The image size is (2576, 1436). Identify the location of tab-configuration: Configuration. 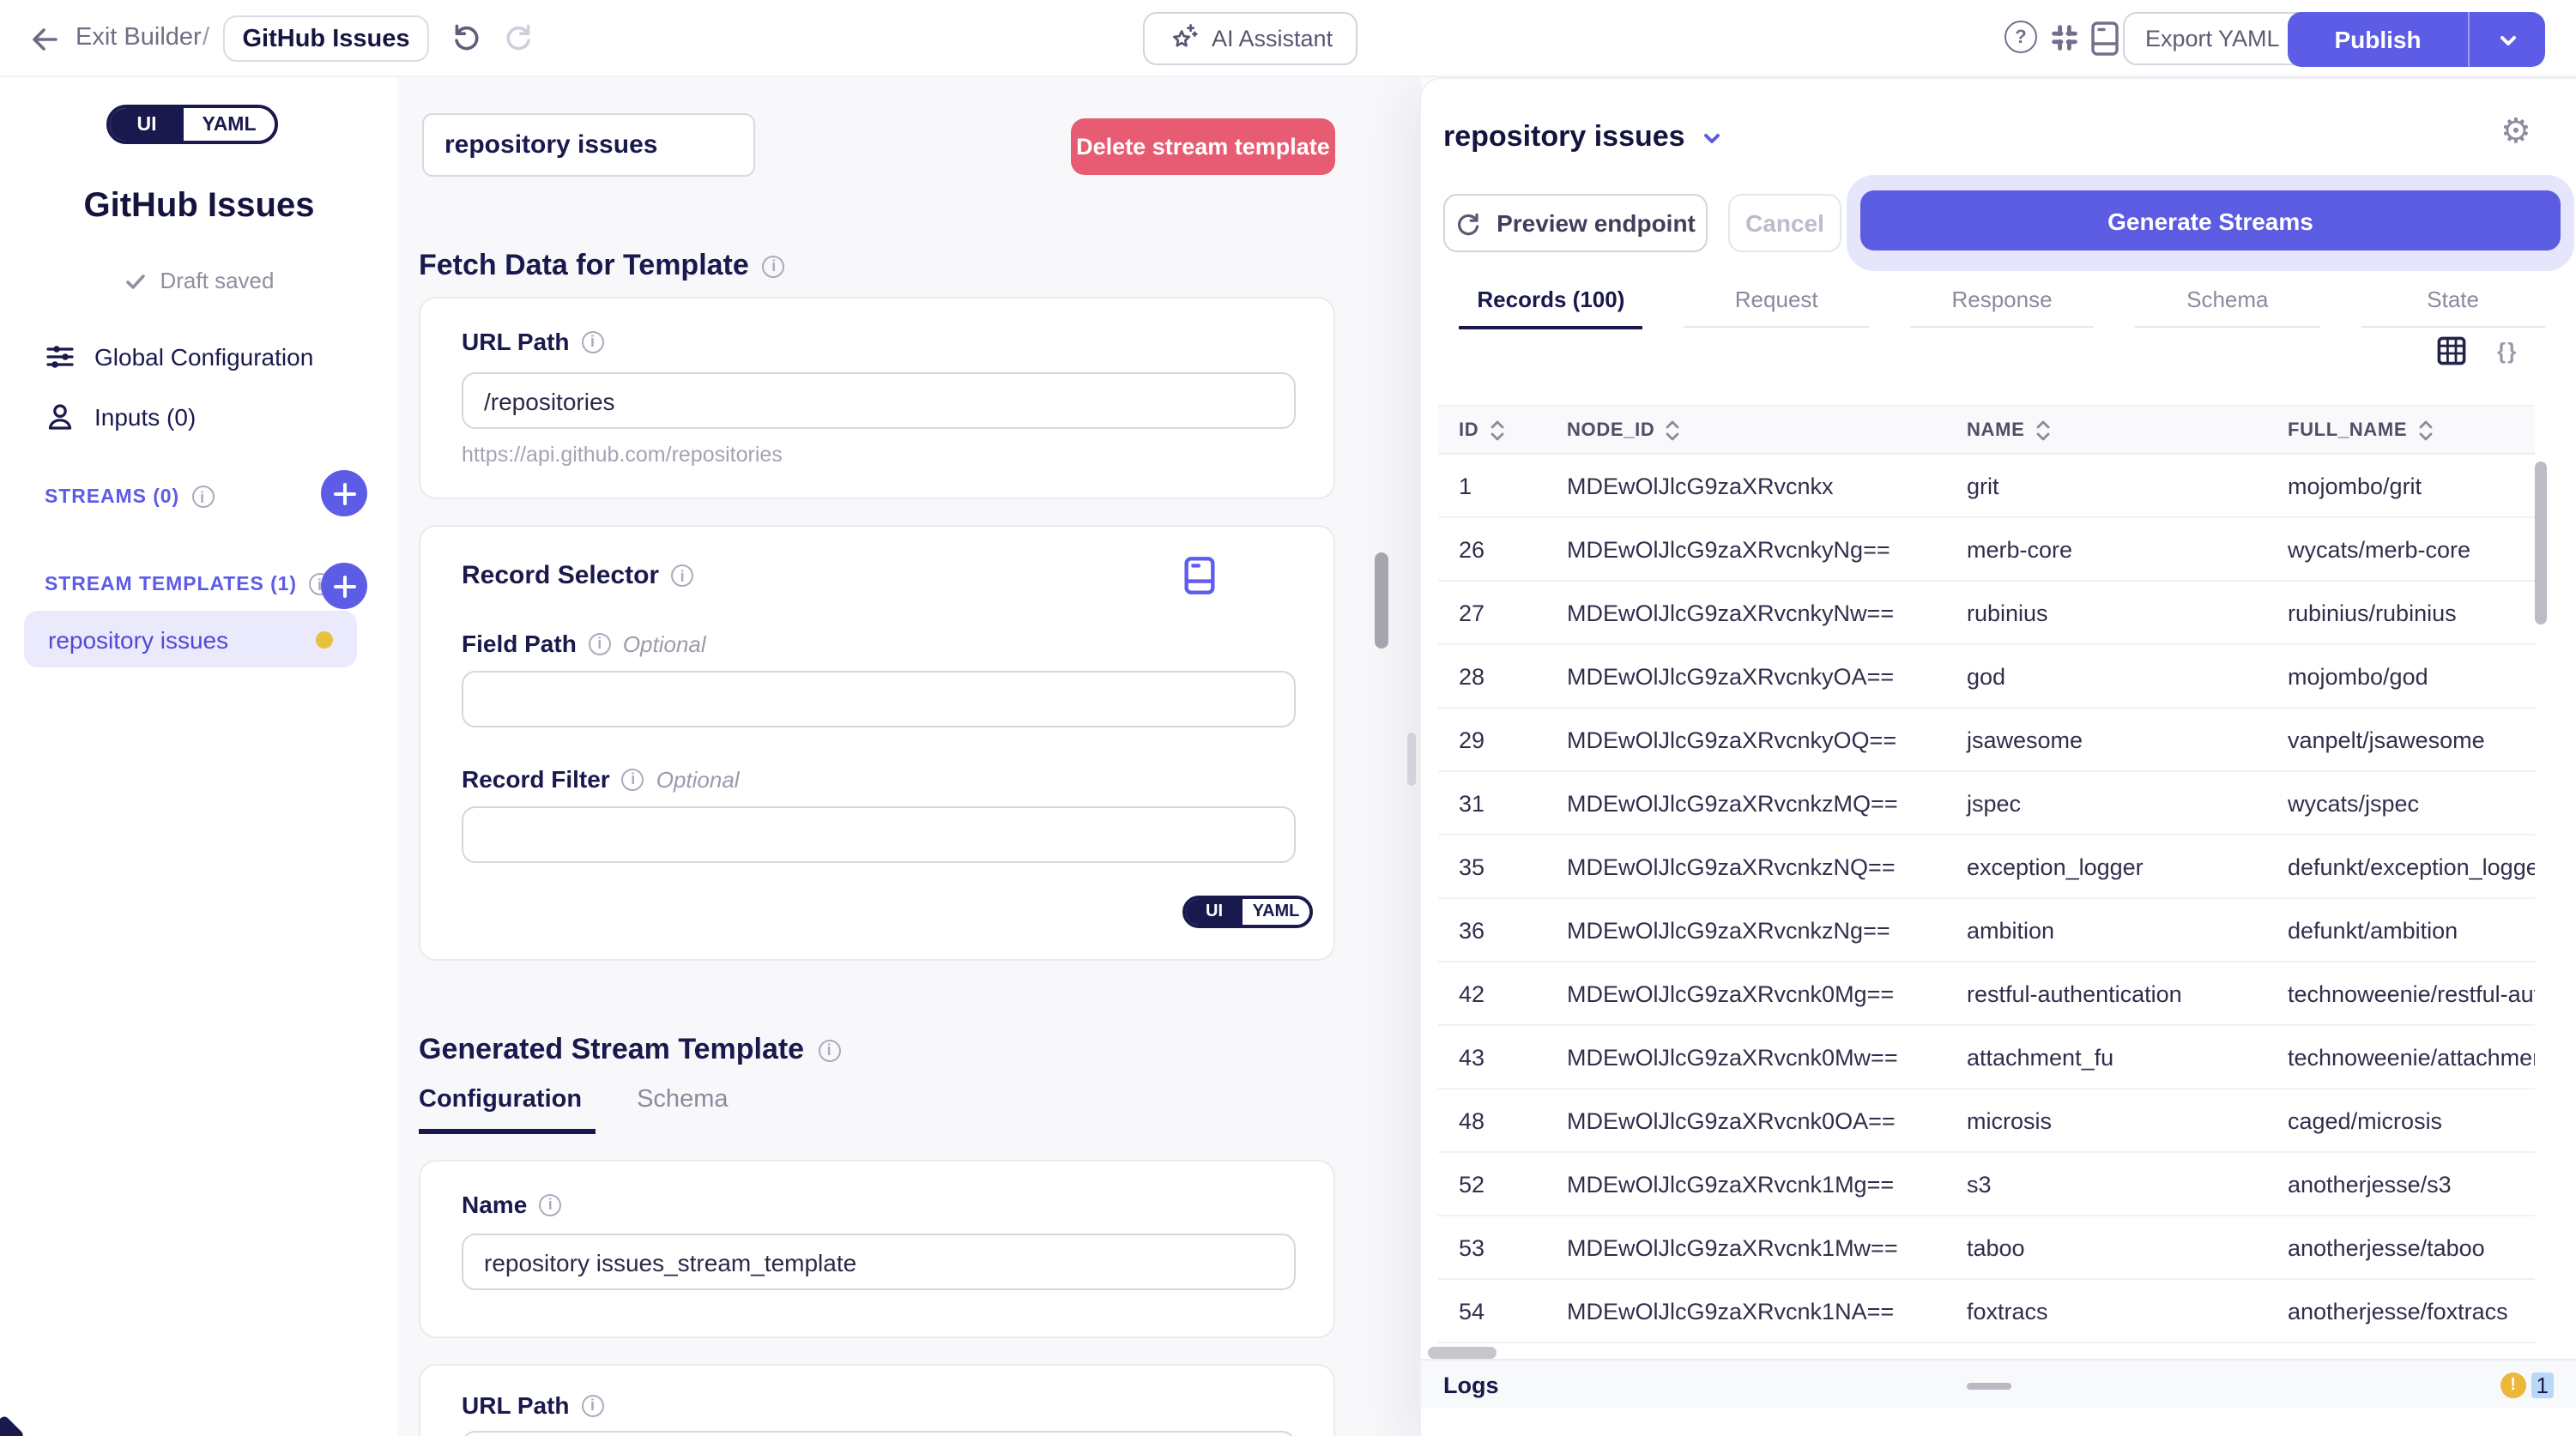
(507, 1110).